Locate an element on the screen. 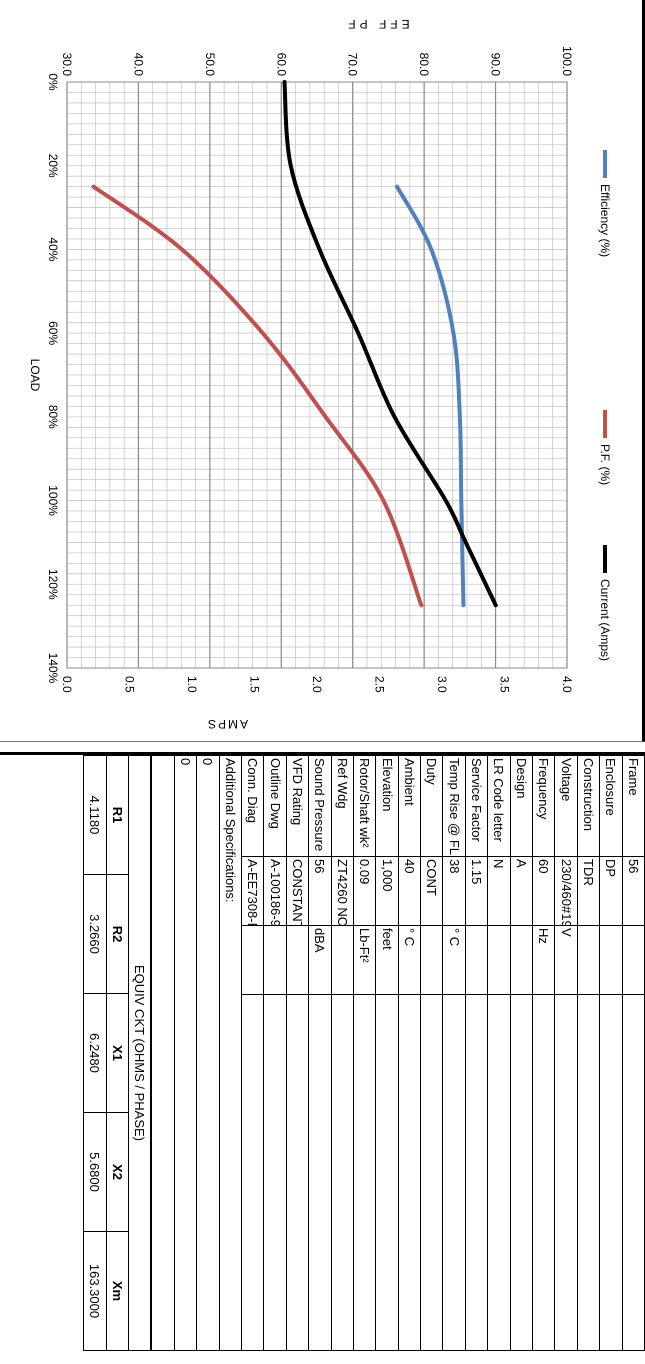 Image resolution: width=645 pixels, height=1364 pixels. legend-label: Efficiency (%) is located at coordinates (605, 220).